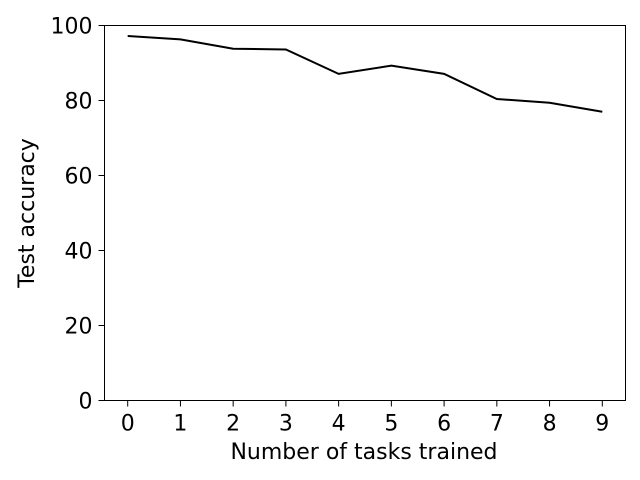 This screenshot has width=640, height=480. Describe the element at coordinates (79, 327) in the screenshot. I see `y-tick-label: 20` at that location.